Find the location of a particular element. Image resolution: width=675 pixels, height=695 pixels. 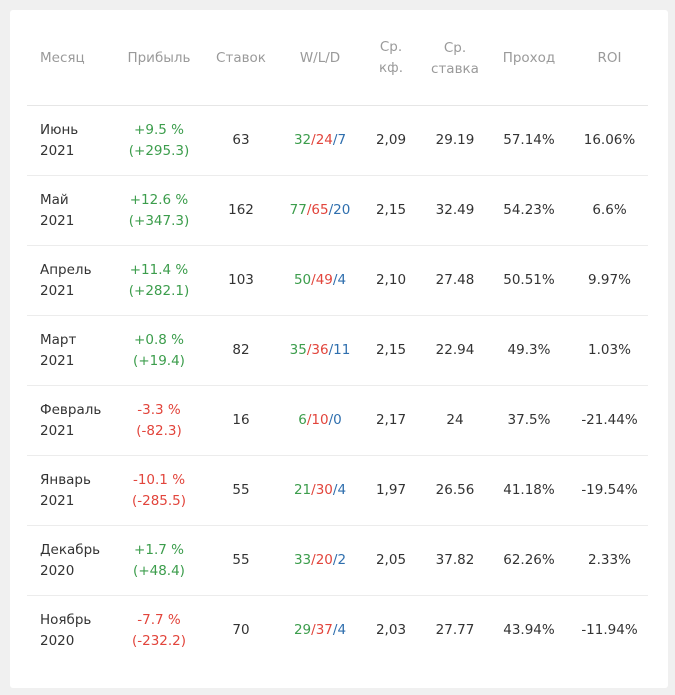

pass: 43.94% is located at coordinates (529, 630).